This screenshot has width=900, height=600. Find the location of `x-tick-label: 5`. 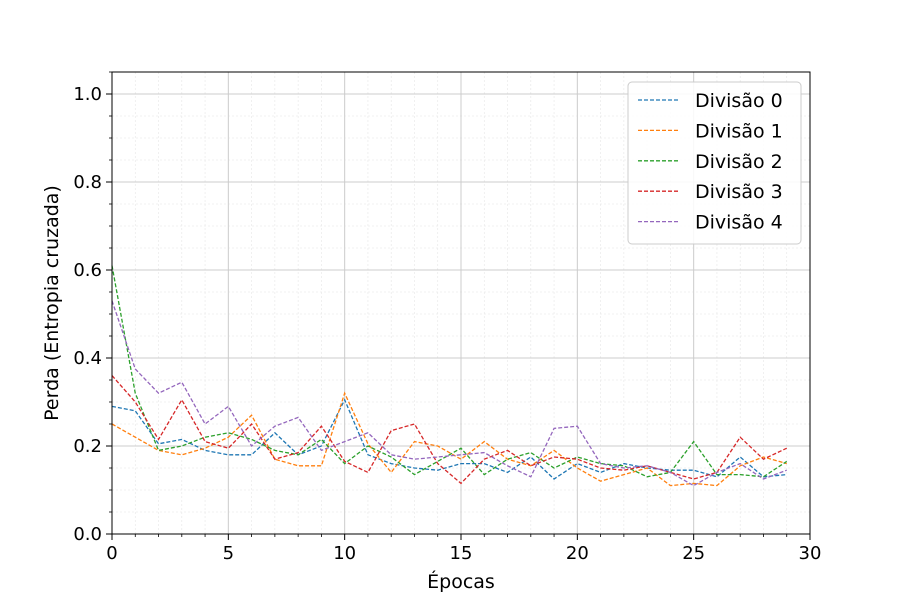

x-tick-label: 5 is located at coordinates (228, 553).